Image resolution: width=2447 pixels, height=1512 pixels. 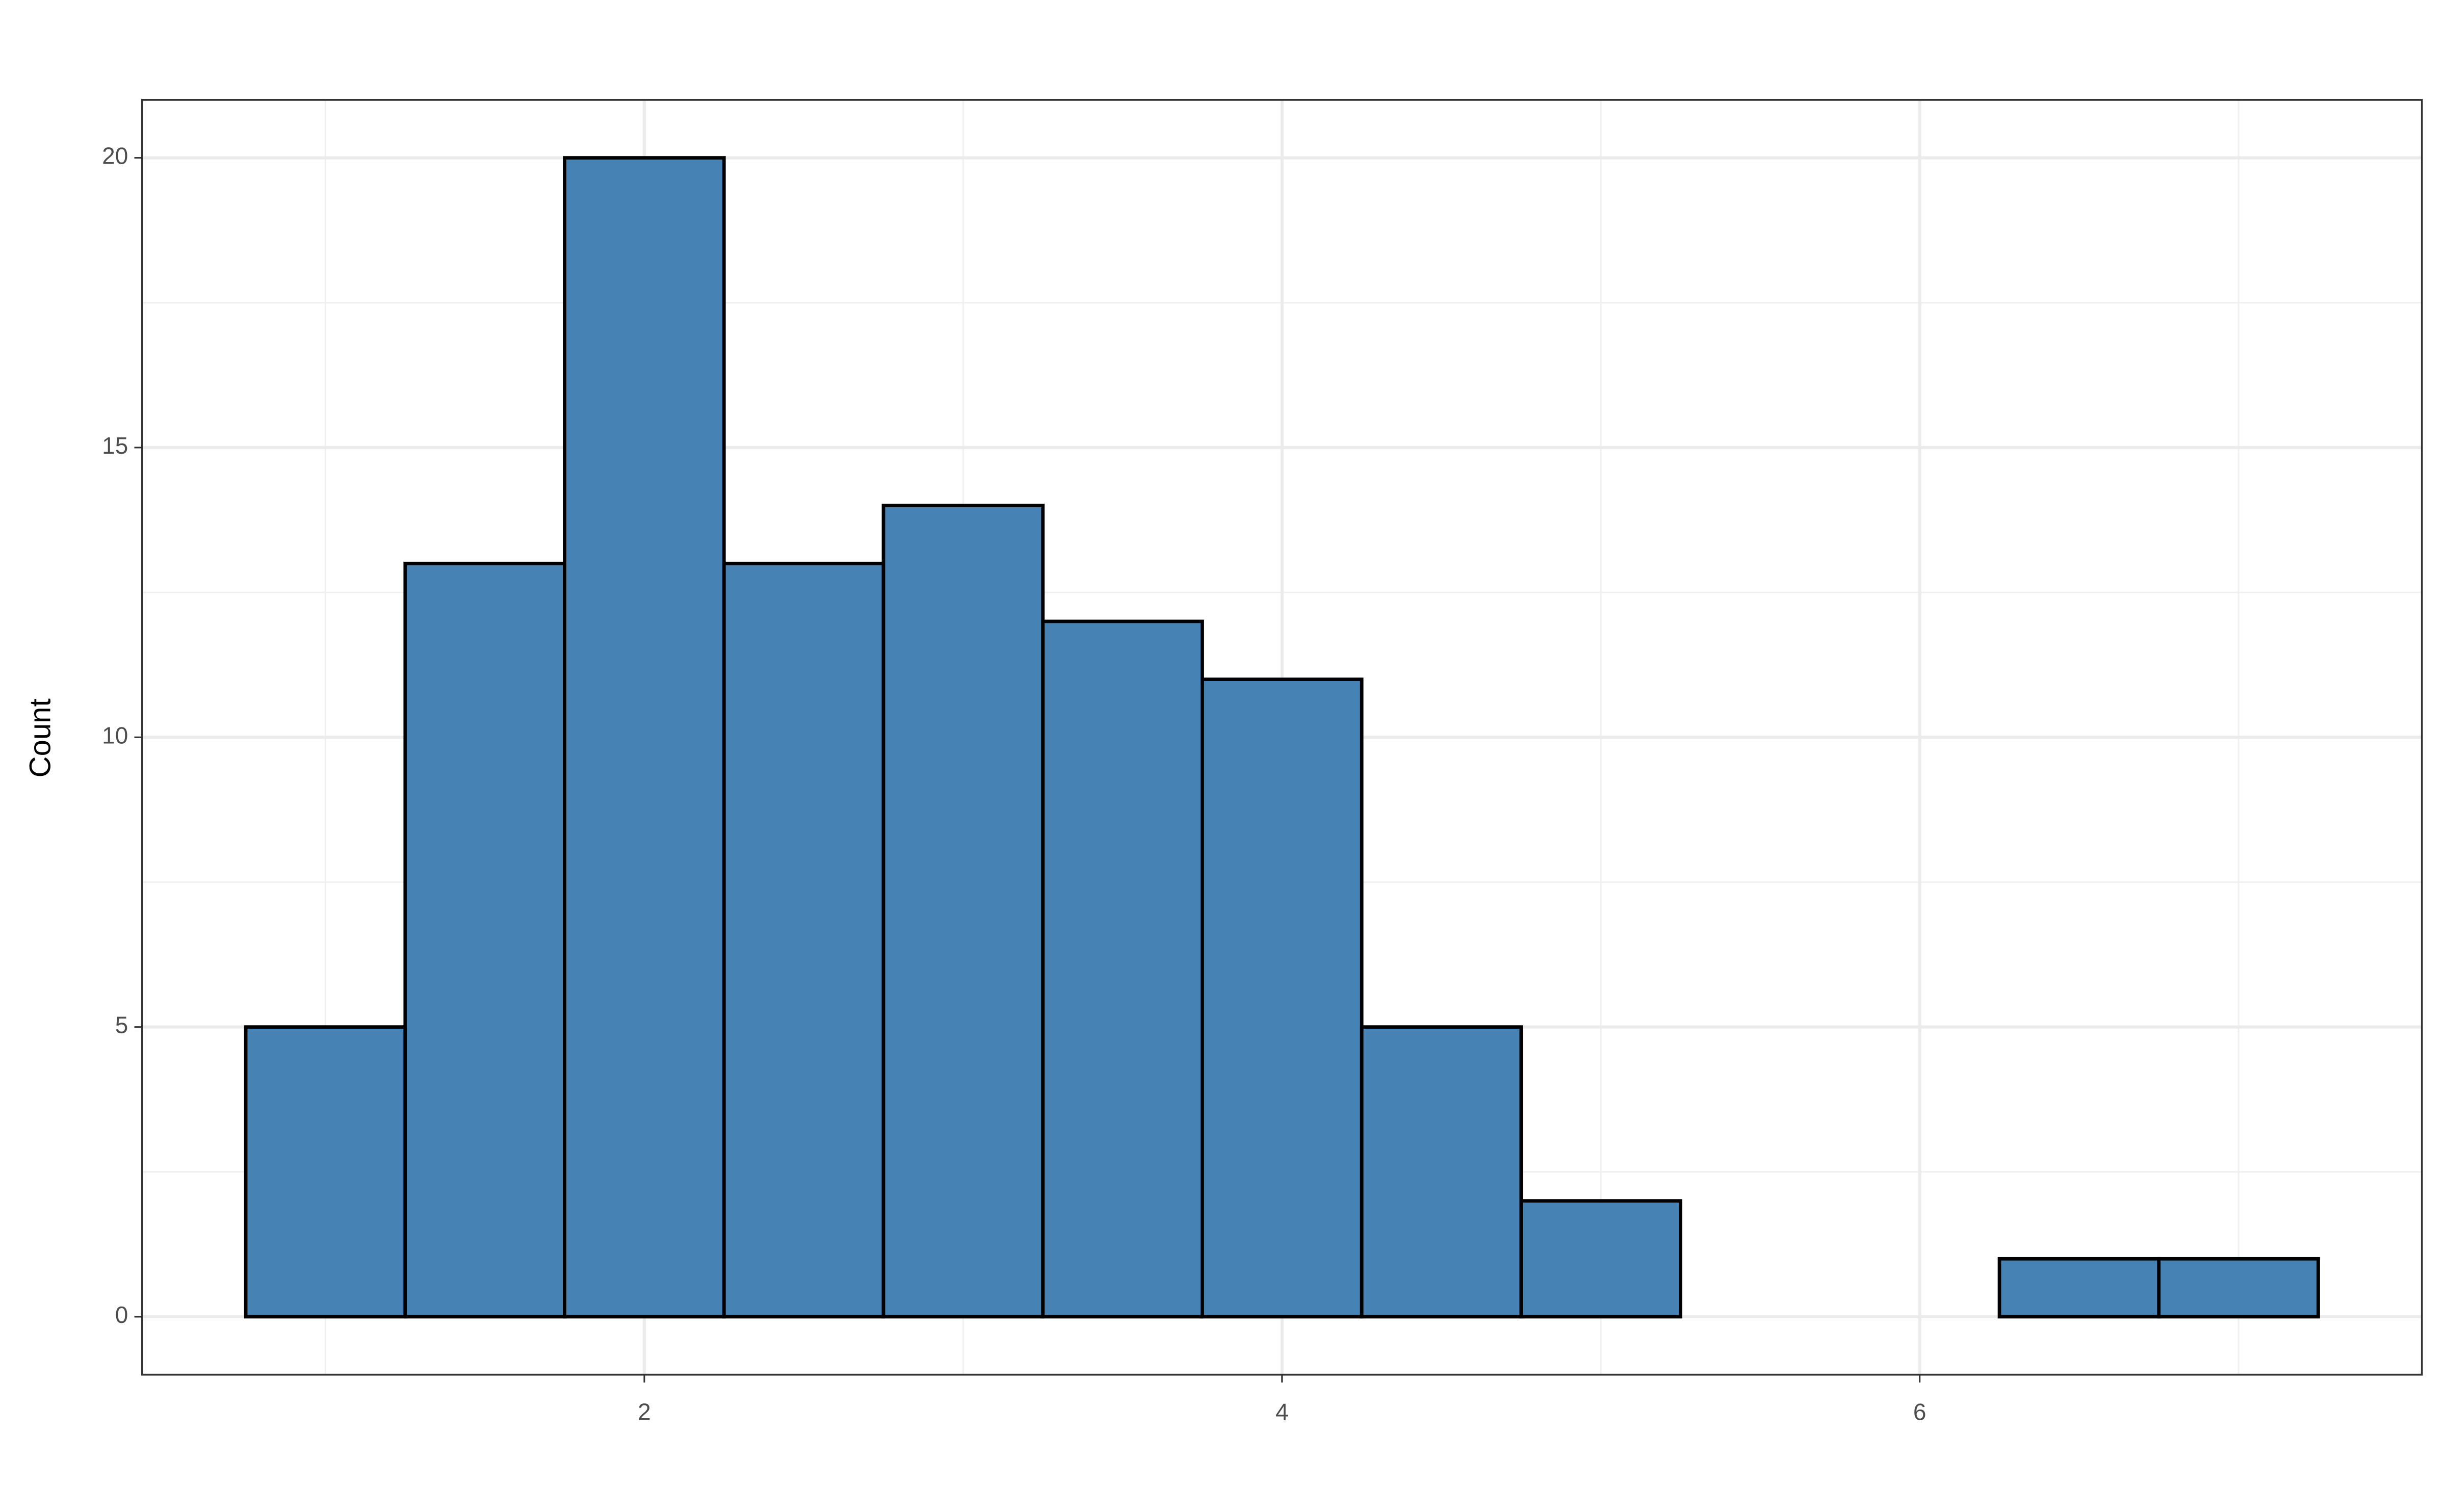 What do you see at coordinates (40, 737) in the screenshot?
I see `y-axis-title: Count` at bounding box center [40, 737].